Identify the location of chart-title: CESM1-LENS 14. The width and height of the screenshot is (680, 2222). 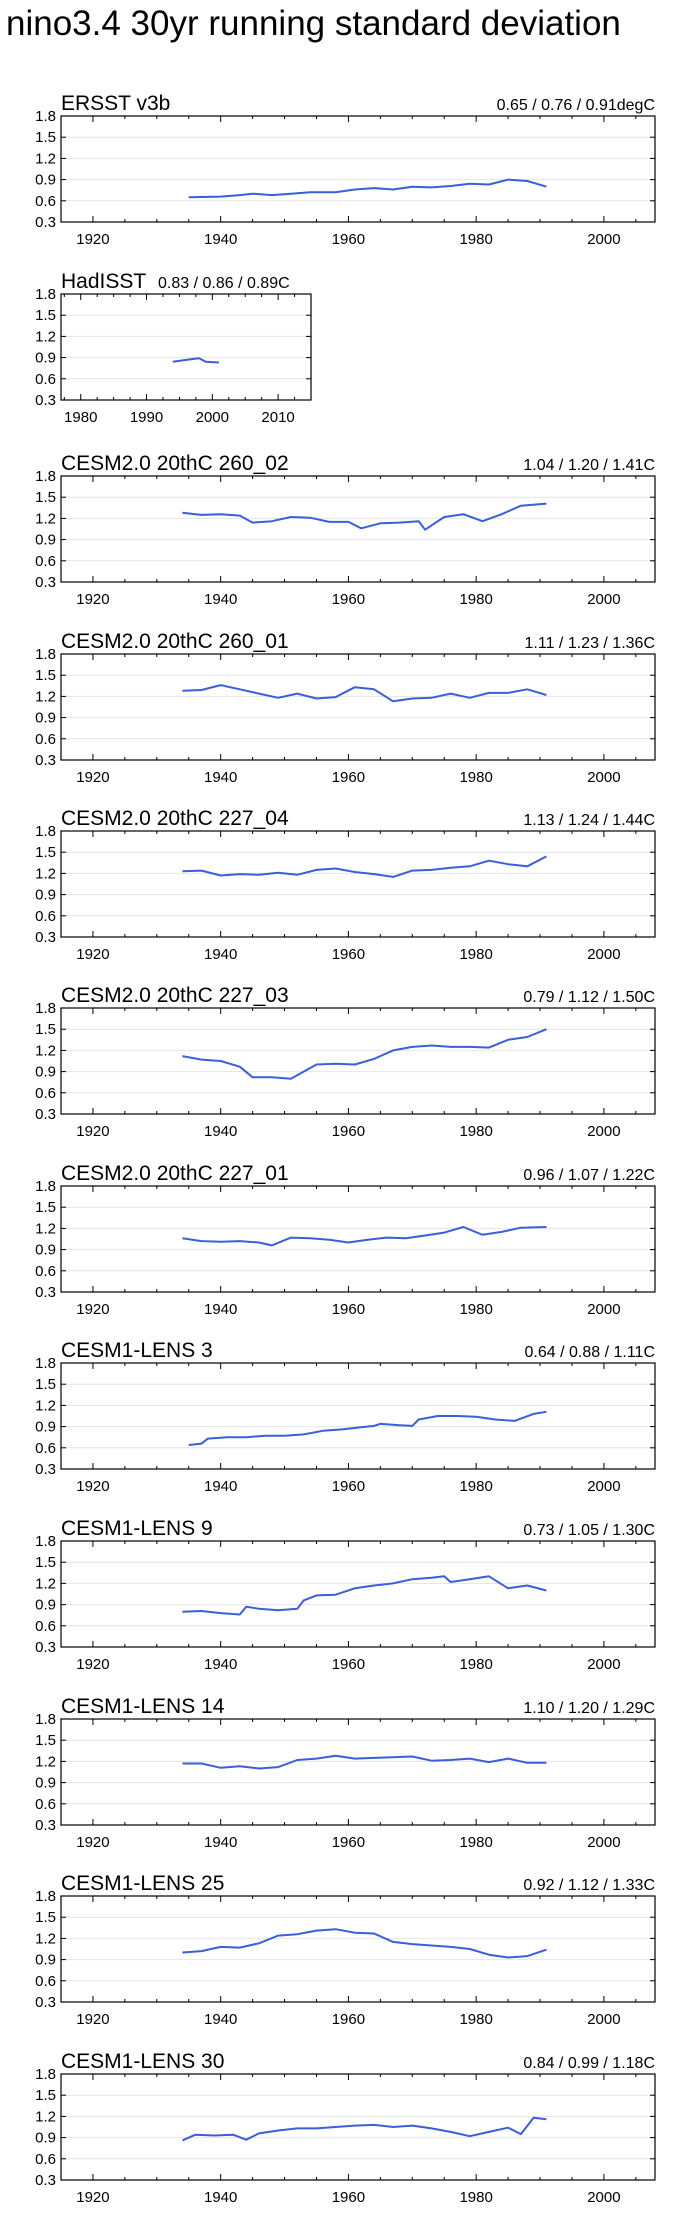
(143, 1706).